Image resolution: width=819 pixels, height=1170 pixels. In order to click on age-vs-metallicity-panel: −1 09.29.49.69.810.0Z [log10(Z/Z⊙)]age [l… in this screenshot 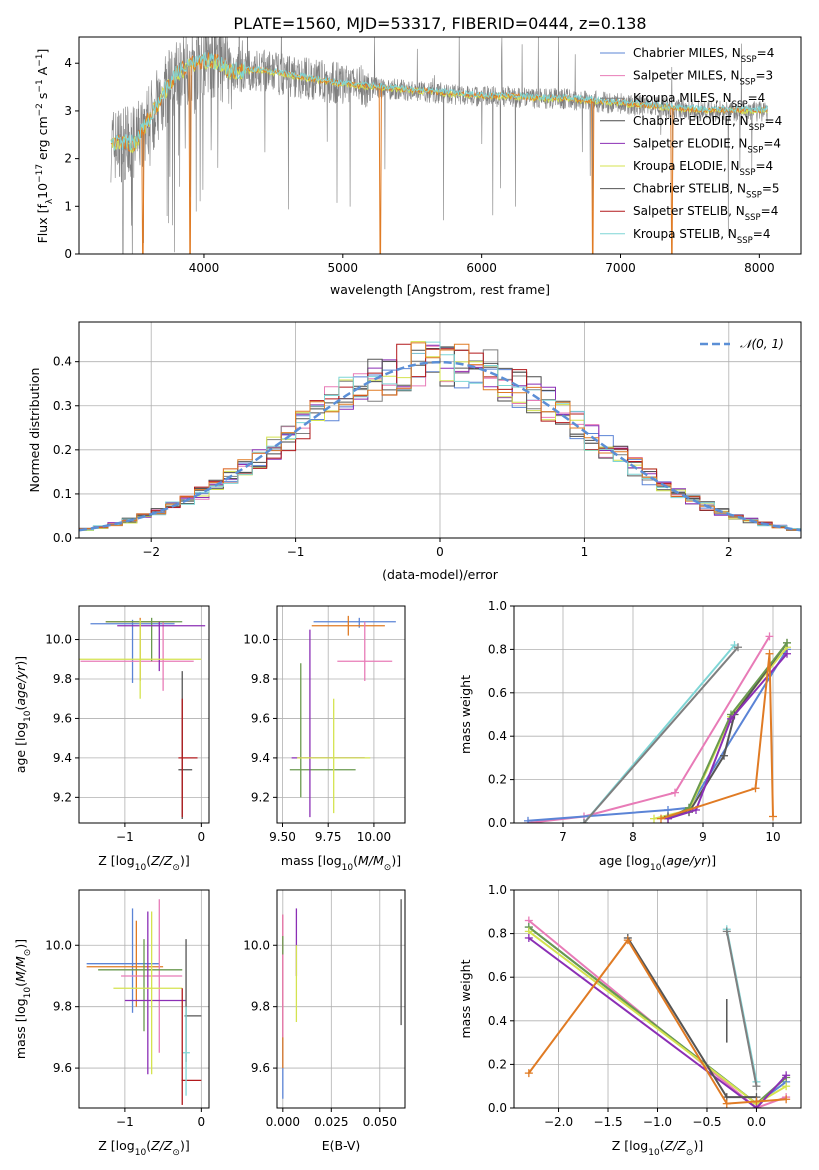, I will do `click(111, 739)`.